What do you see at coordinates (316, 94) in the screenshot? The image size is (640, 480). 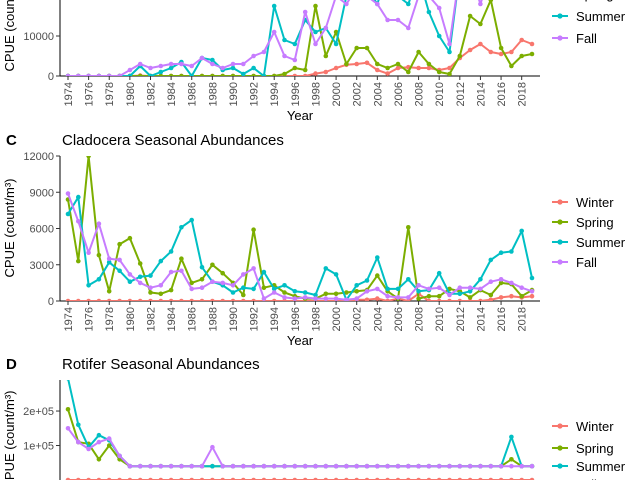 I see `x-tick-label: 1998` at bounding box center [316, 94].